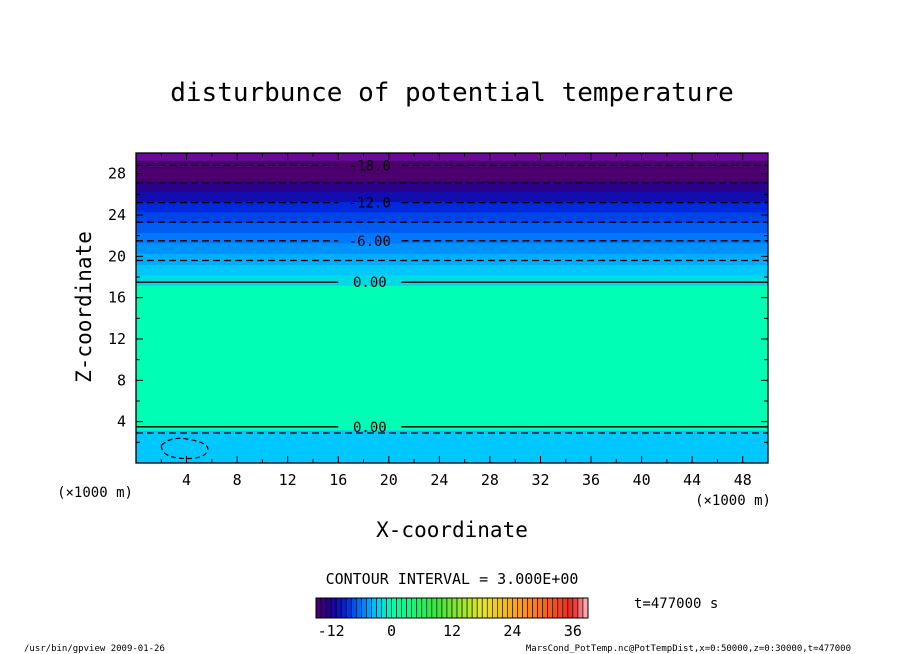  Describe the element at coordinates (692, 480) in the screenshot. I see `x-tick-label: 44` at that location.